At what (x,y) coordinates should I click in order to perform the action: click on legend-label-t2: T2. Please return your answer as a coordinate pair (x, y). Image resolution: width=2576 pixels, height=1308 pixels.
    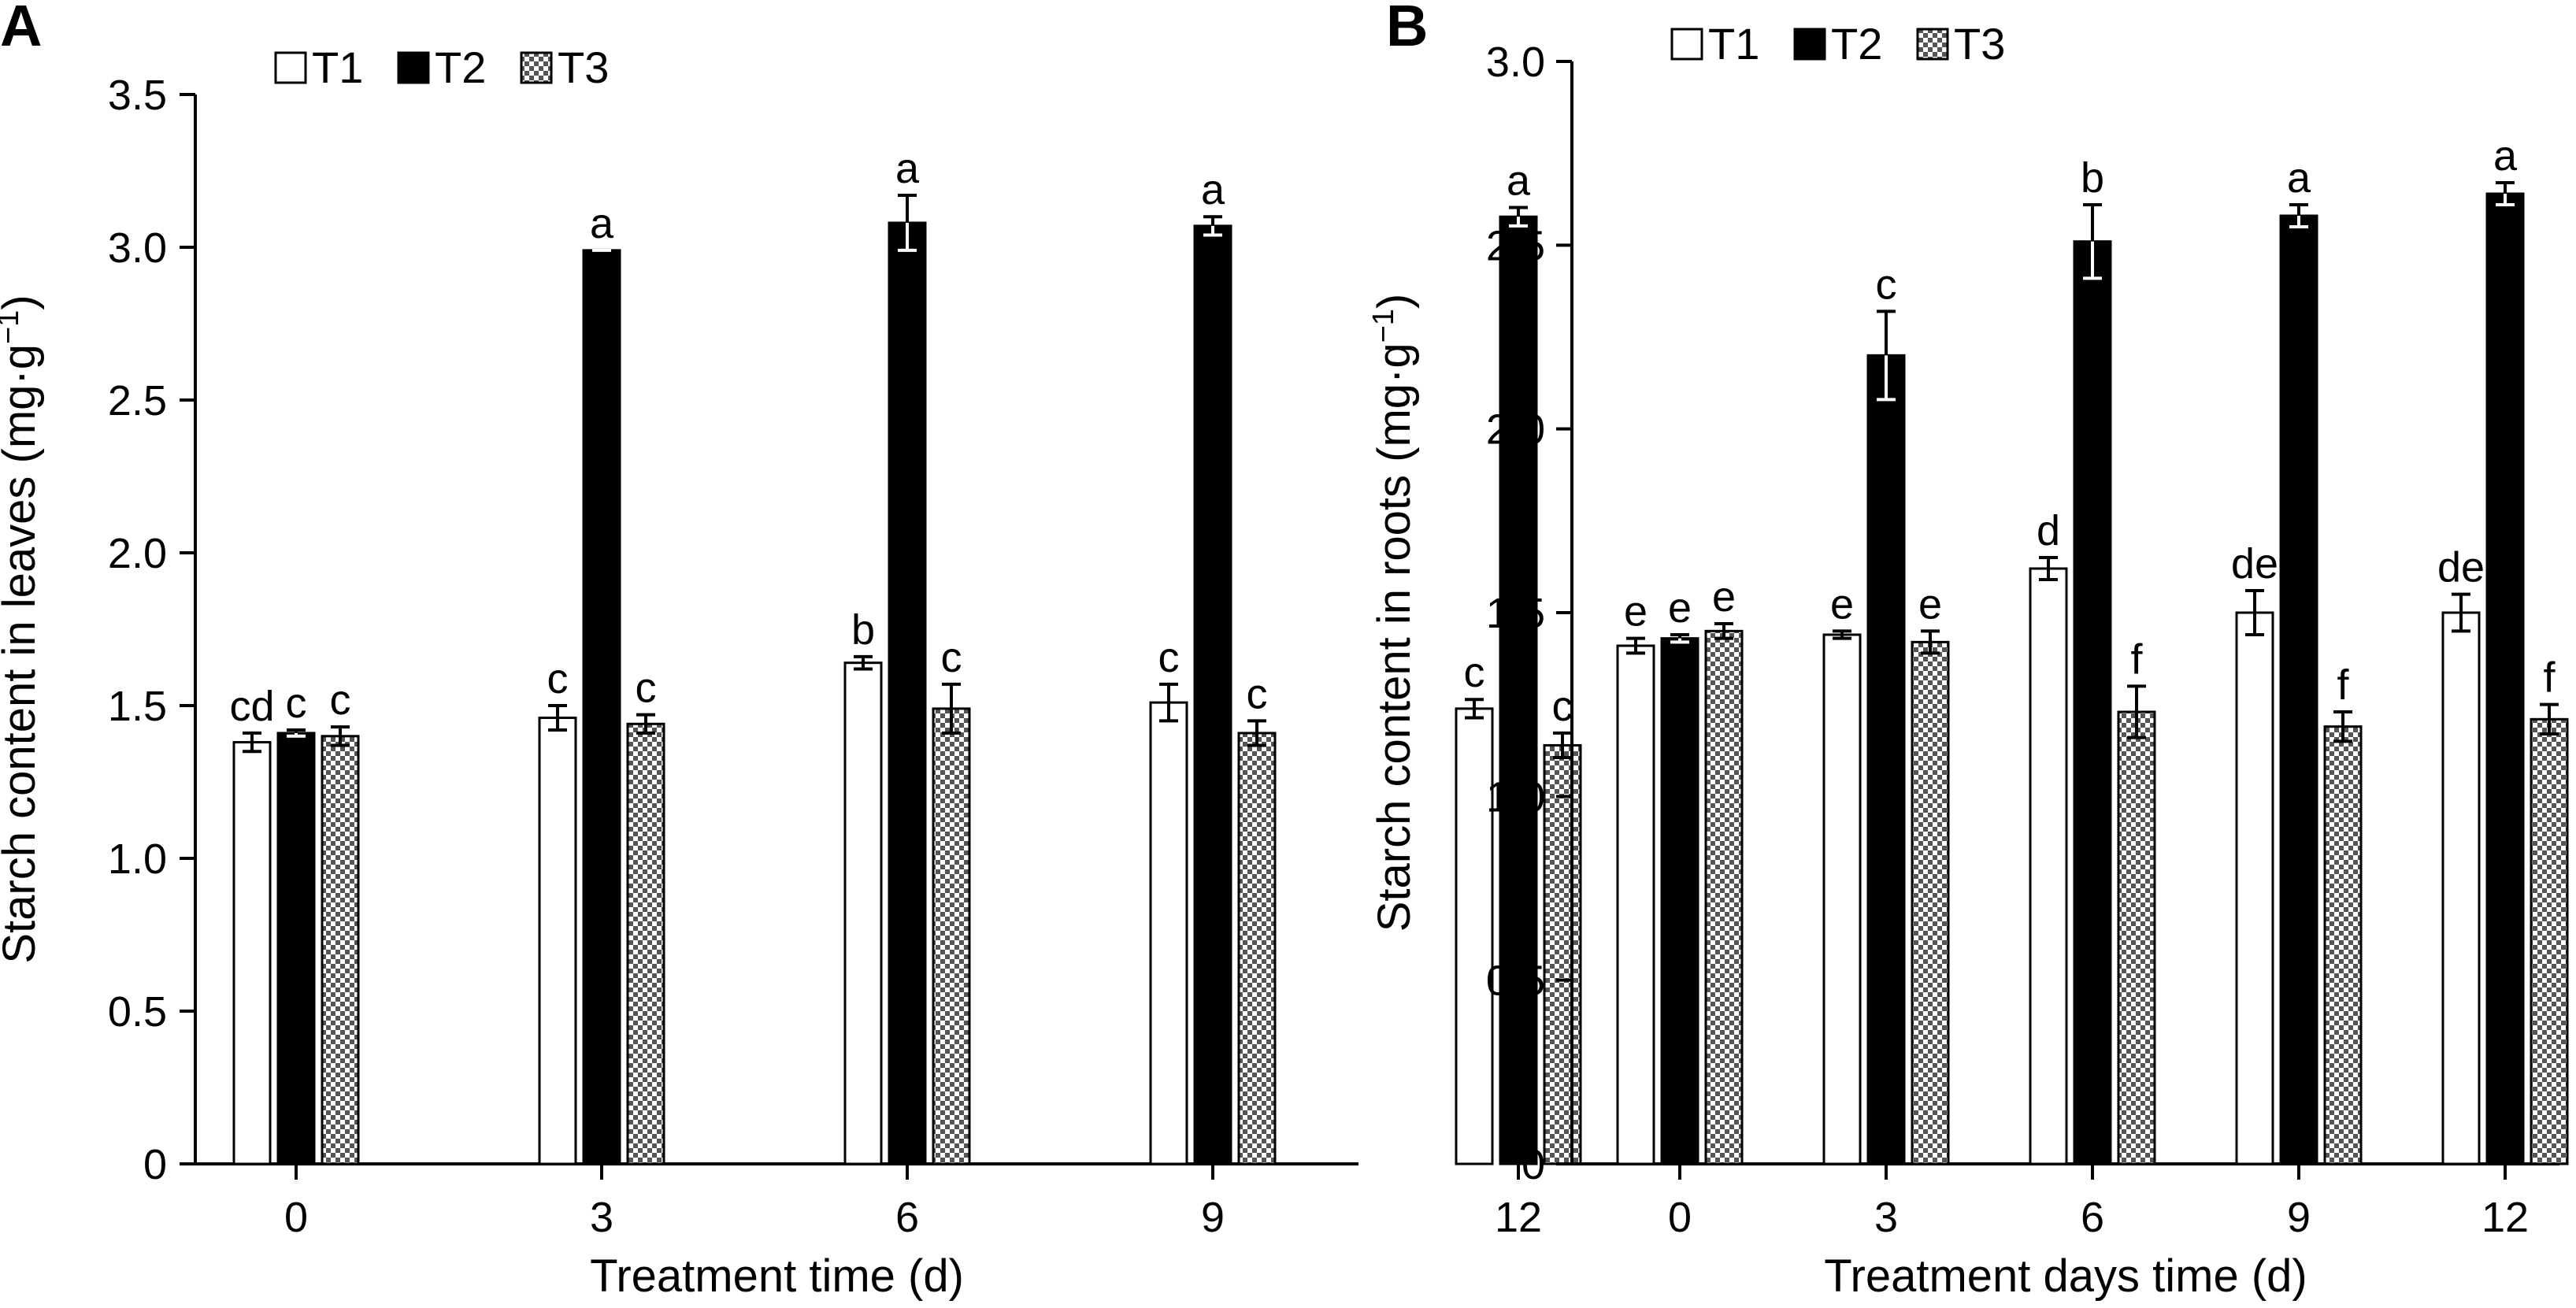
    Looking at the image, I should click on (460, 67).